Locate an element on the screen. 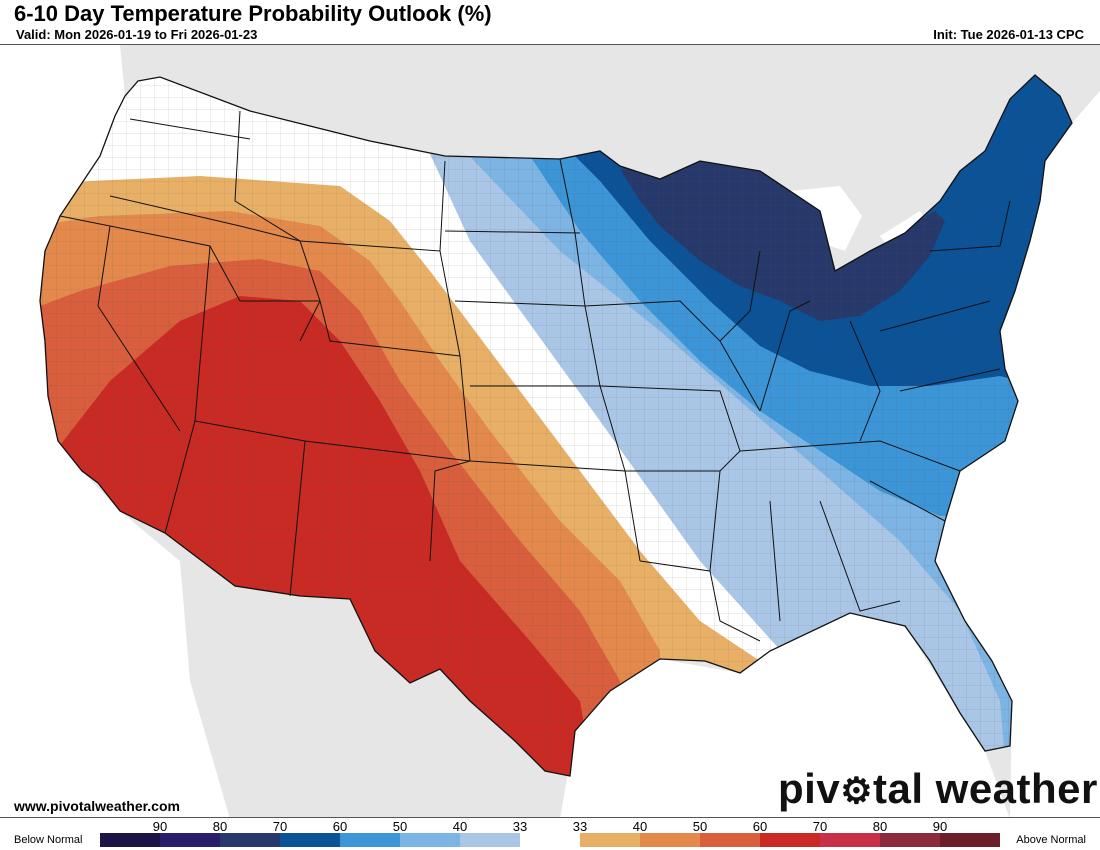  legend-below-label: Below Normal is located at coordinates (48, 840).